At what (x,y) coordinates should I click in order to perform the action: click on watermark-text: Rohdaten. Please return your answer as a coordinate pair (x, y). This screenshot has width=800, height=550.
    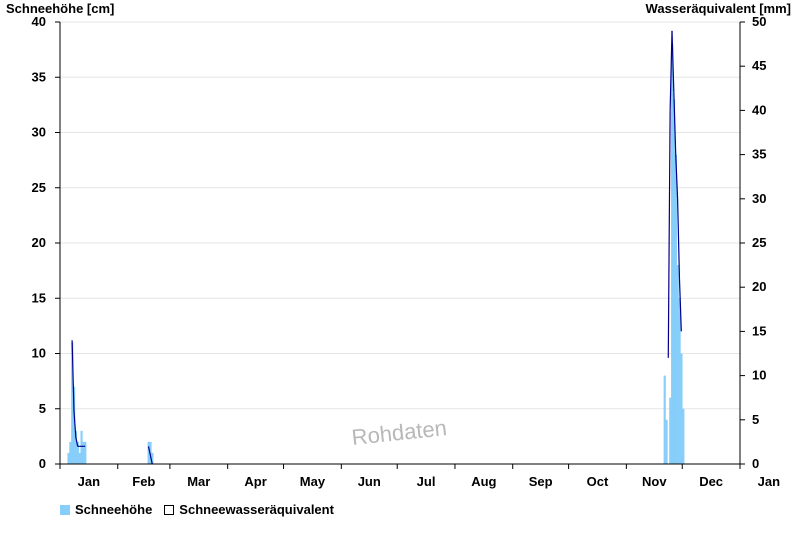
    Looking at the image, I should click on (399, 432).